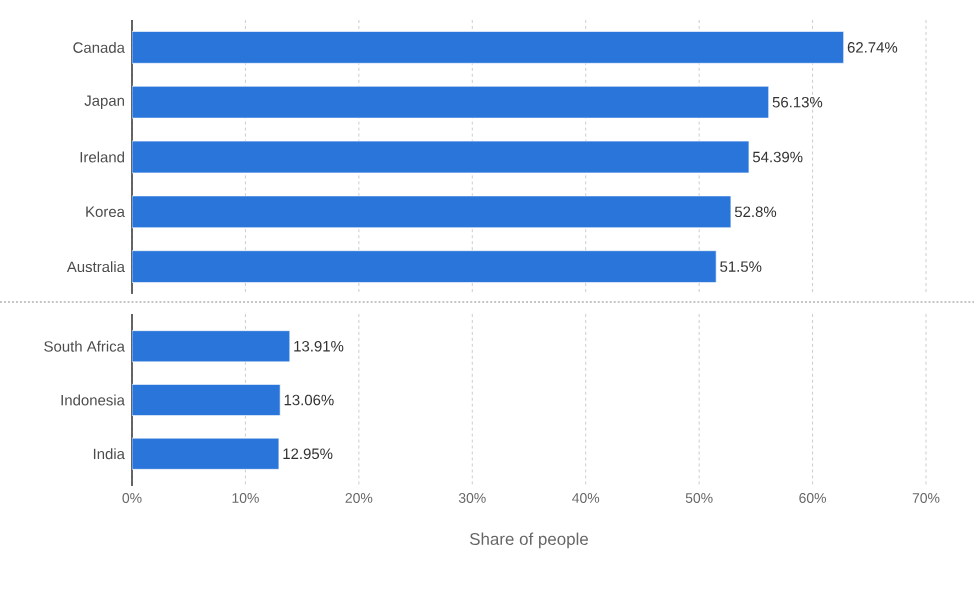  I want to click on x-axis-title: Share of people, so click(528, 540).